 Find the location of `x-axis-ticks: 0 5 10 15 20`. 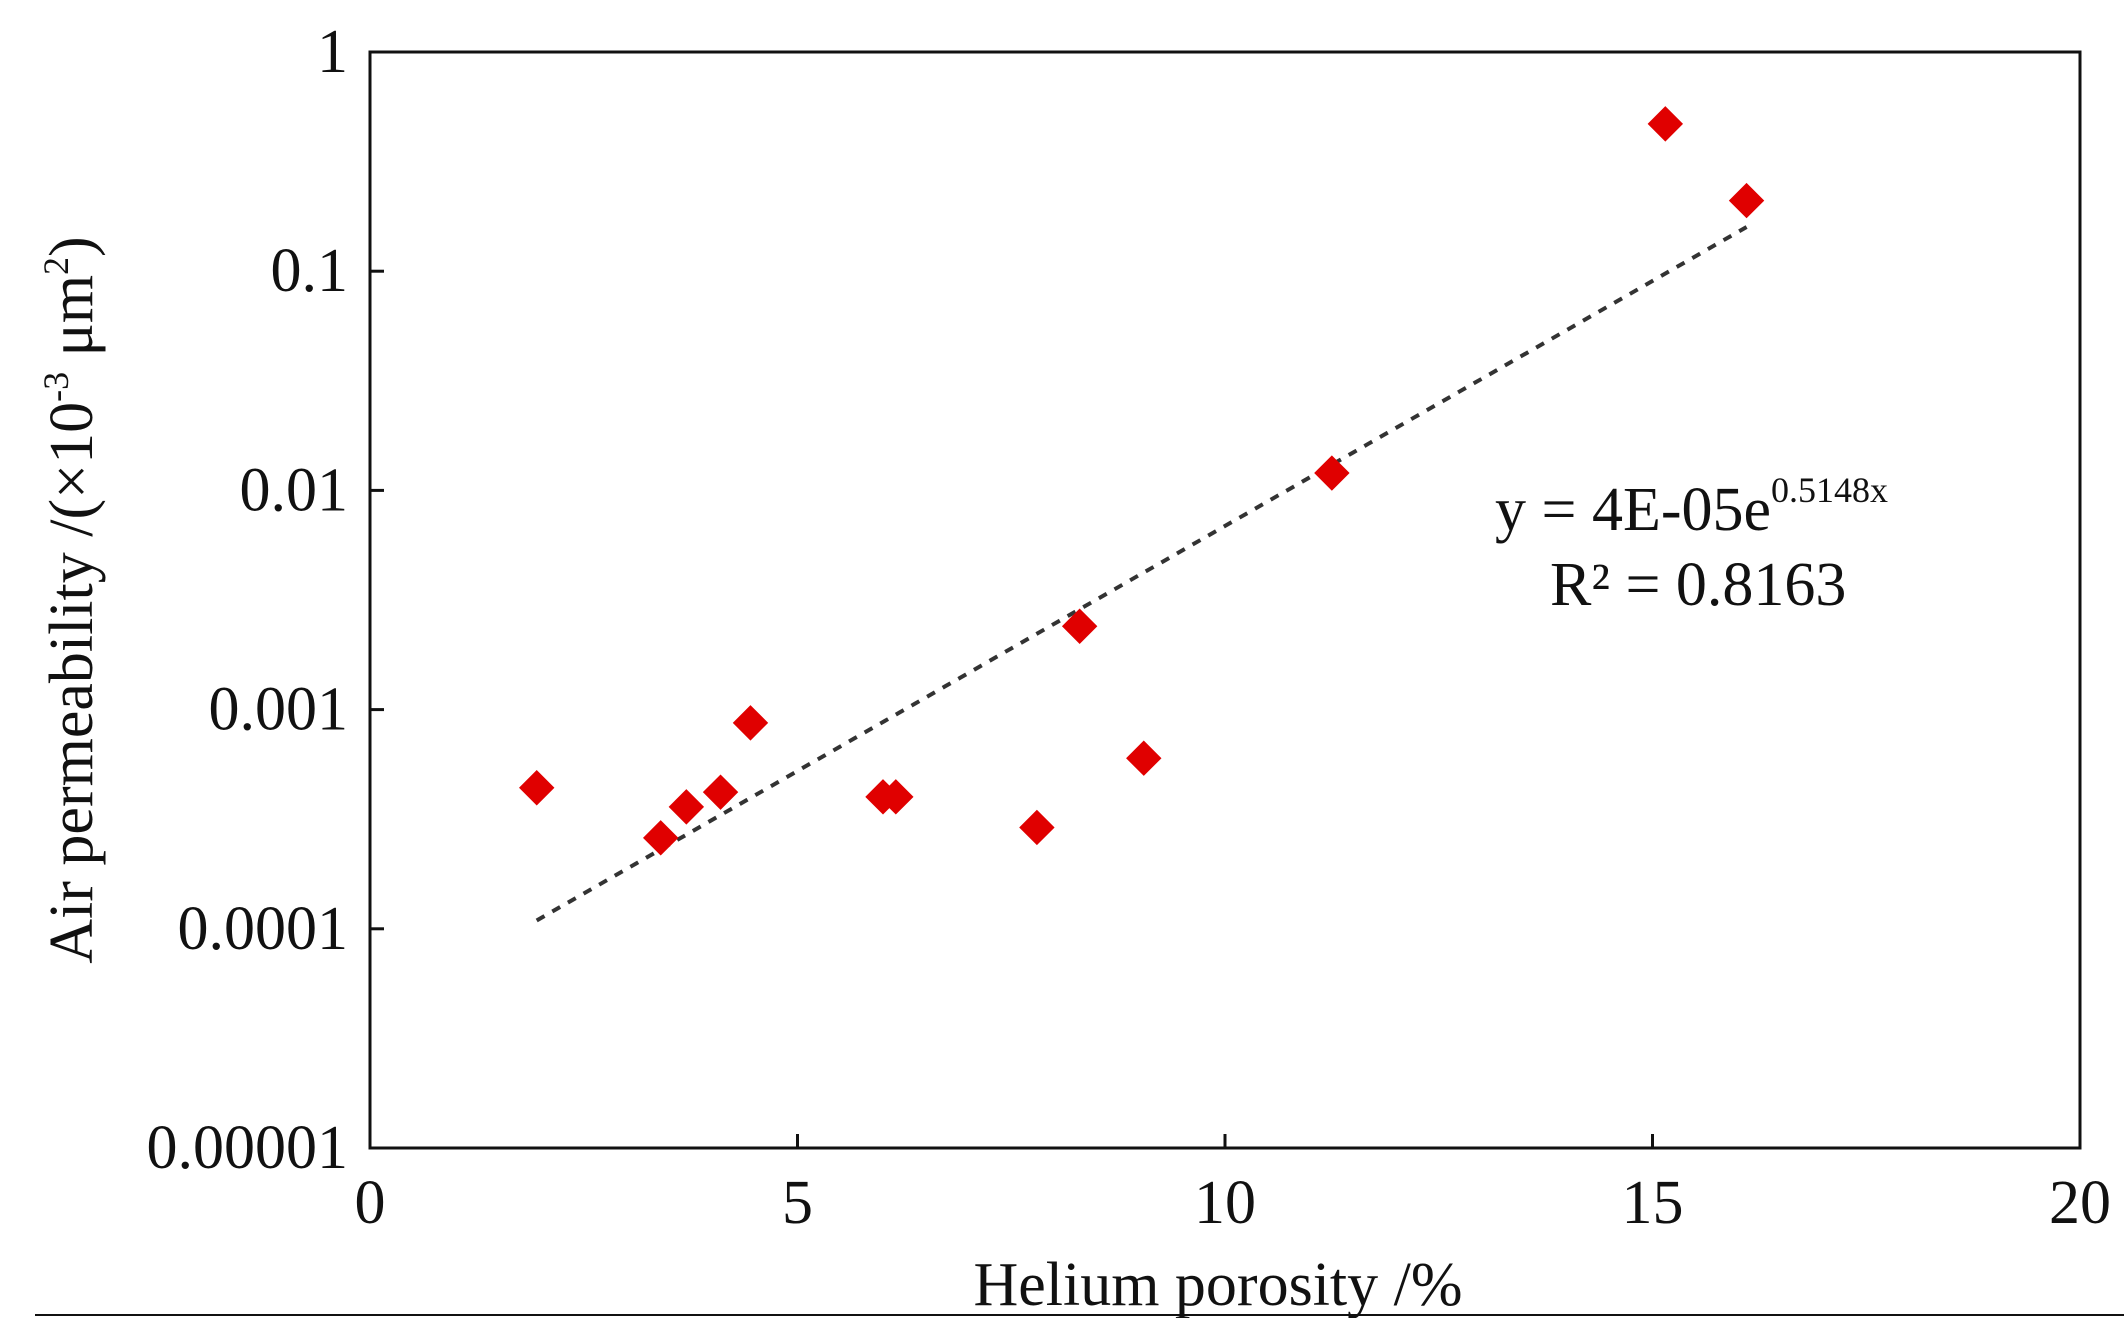

x-axis-ticks: 0 5 10 15 20 is located at coordinates (1233, 1185).